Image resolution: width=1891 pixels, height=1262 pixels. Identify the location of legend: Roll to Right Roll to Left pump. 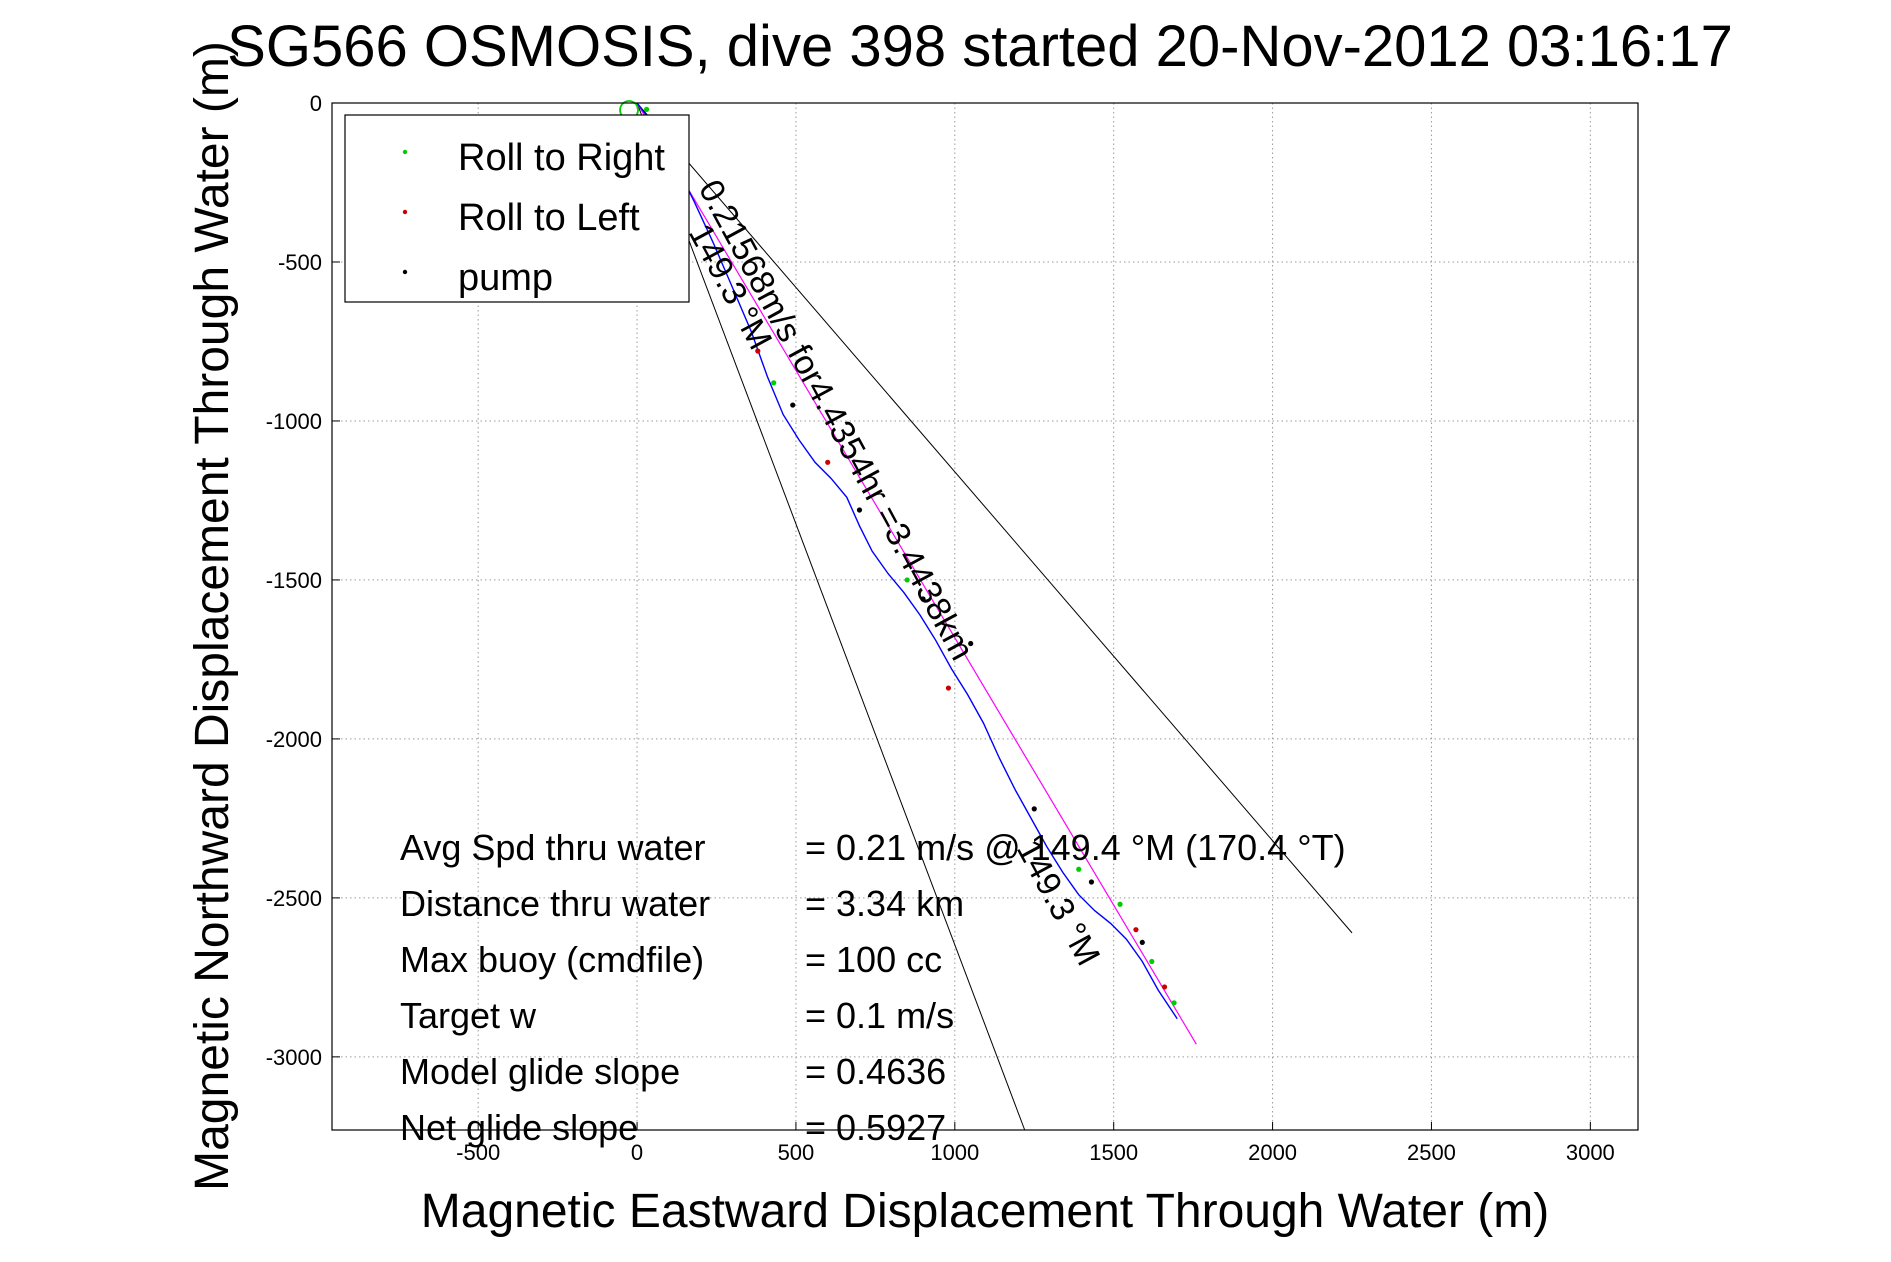
(517, 208).